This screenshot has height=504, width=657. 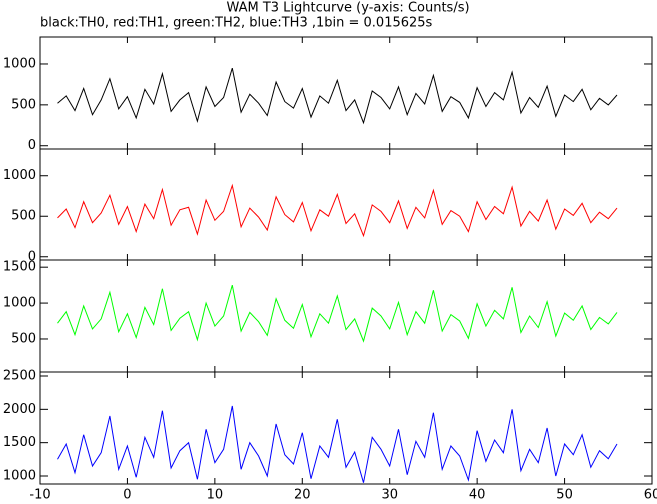 What do you see at coordinates (215, 495) in the screenshot?
I see `x-tick-label: 10` at bounding box center [215, 495].